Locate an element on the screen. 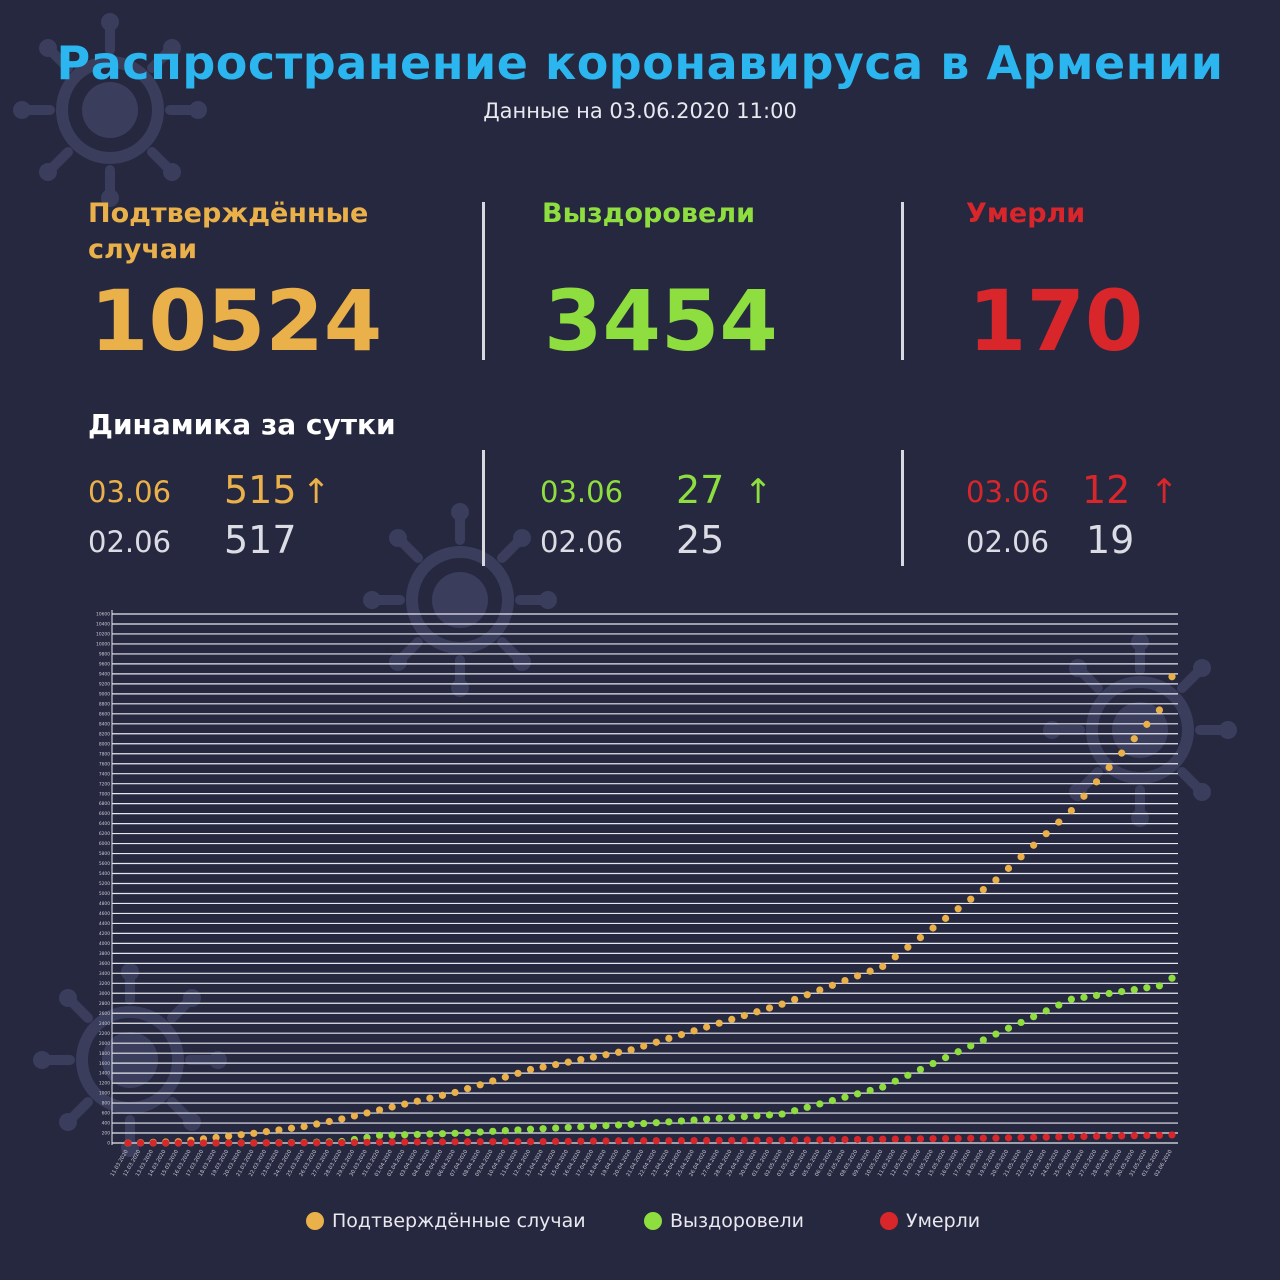  y-tick-label: 4000 is located at coordinates (104, 944).